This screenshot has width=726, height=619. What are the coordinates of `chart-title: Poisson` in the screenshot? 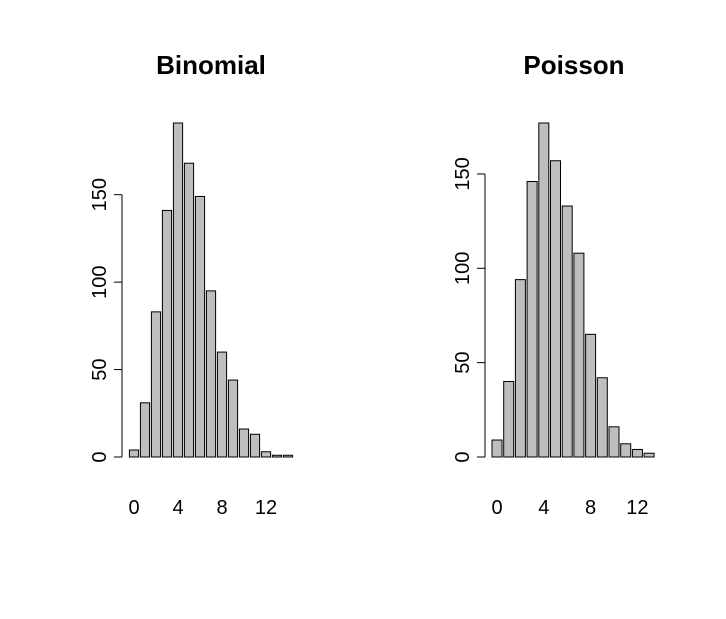 It's located at (573, 65).